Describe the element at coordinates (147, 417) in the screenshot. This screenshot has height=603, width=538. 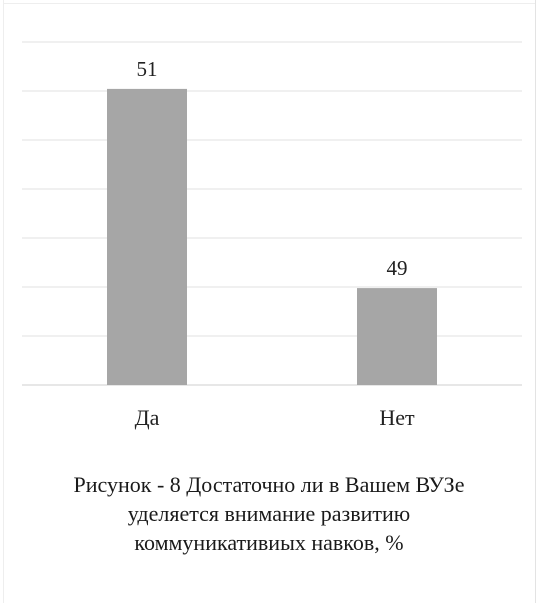
I see `x-tick-label-0: Да` at that location.